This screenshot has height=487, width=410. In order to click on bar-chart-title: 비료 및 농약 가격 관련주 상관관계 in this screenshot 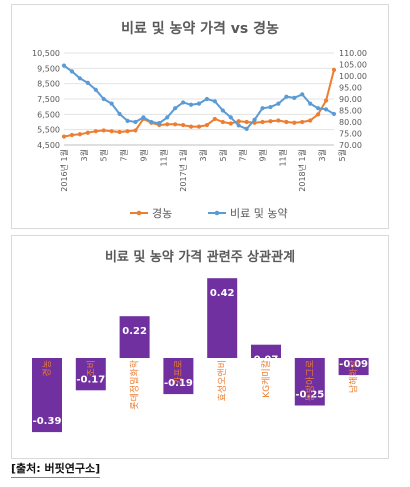, I will do `click(200, 257)`.